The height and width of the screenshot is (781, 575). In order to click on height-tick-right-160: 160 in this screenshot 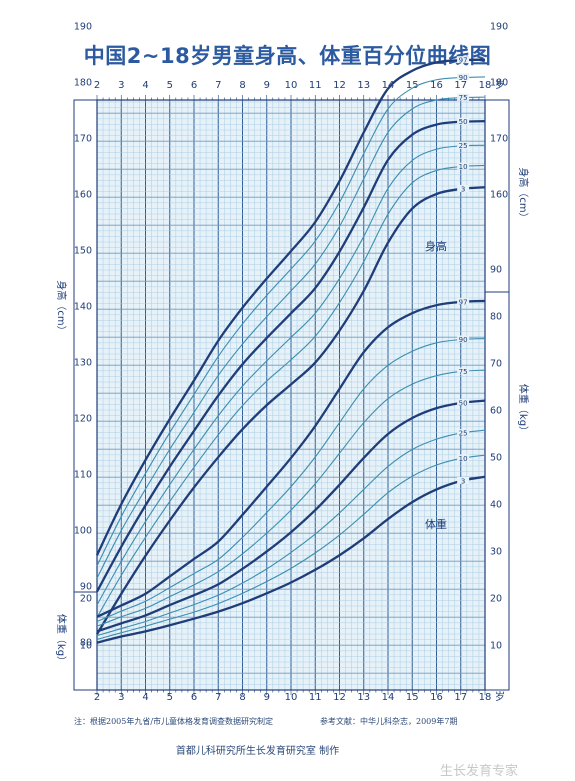, I will do `click(499, 195)`.